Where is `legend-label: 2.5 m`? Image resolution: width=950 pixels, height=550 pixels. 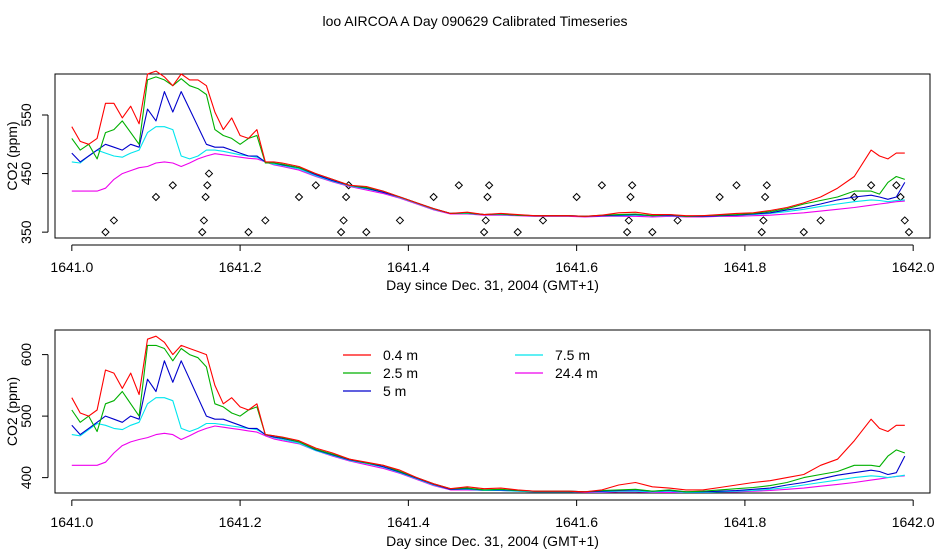
legend-label: 2.5 m is located at coordinates (400, 373).